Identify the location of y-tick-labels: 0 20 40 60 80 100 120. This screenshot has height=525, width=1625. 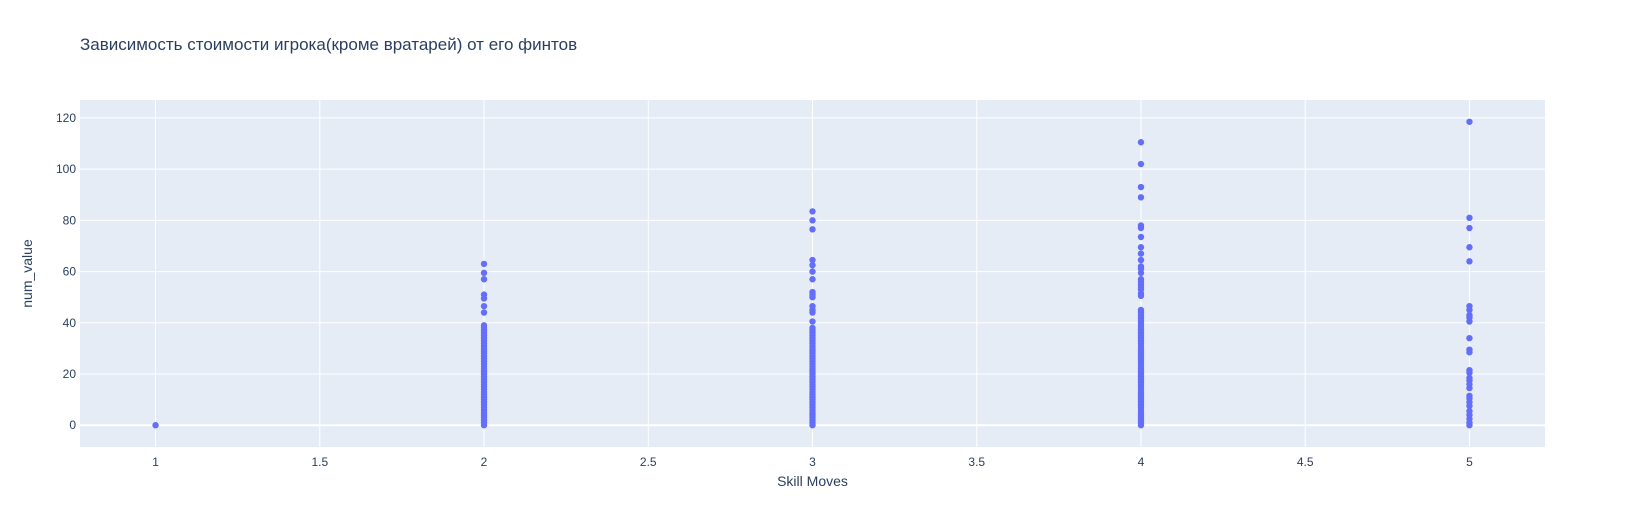
(66, 271).